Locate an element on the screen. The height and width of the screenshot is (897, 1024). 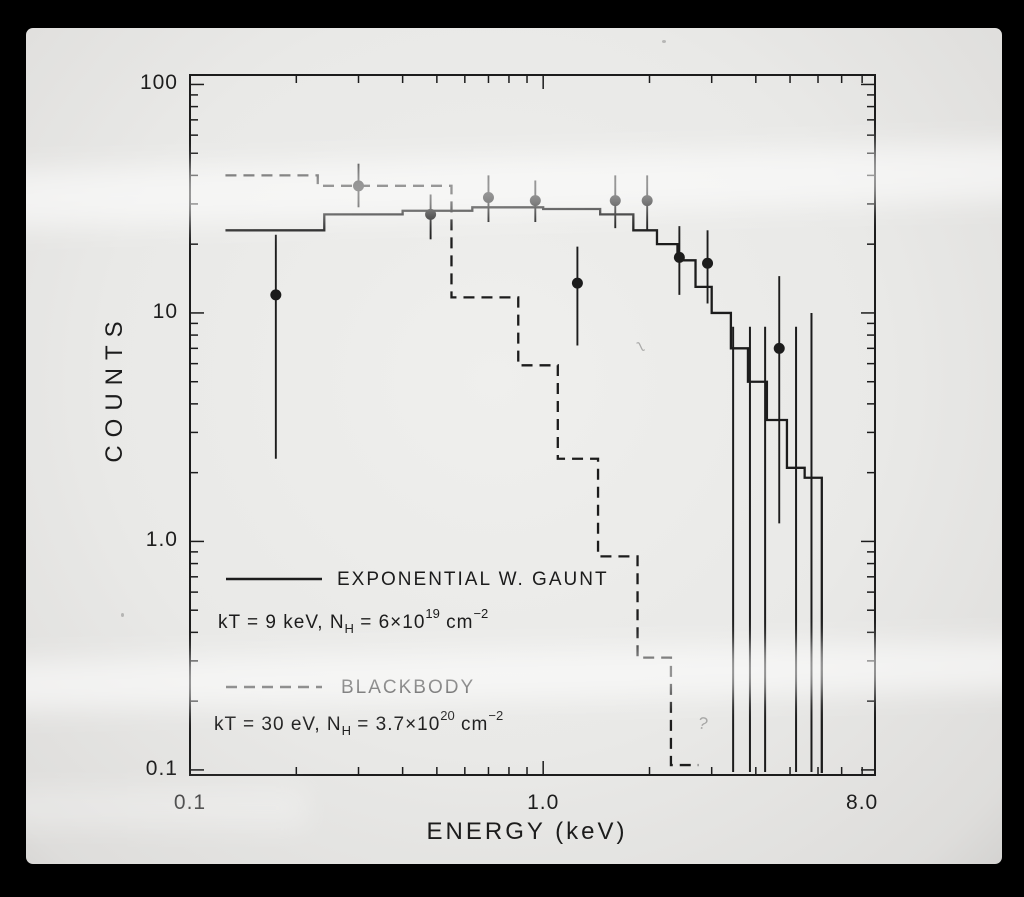
x-axis-title: ENERGY (keV) is located at coordinates (527, 831).